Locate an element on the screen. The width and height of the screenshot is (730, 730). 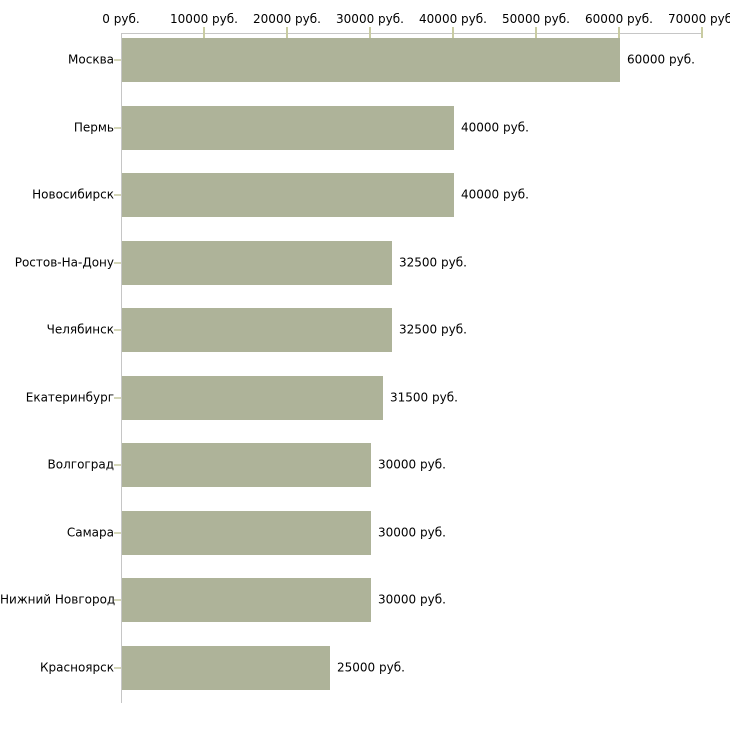
category-label: Екатеринбург is located at coordinates (69, 397).